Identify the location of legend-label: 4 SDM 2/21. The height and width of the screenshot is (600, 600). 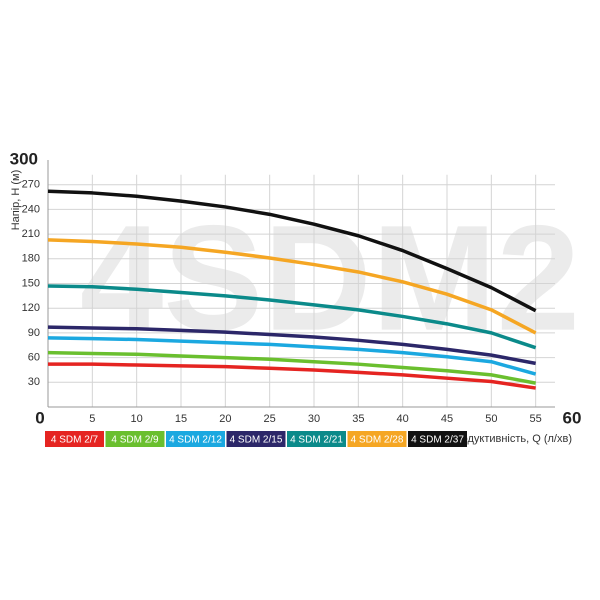
(316, 440).